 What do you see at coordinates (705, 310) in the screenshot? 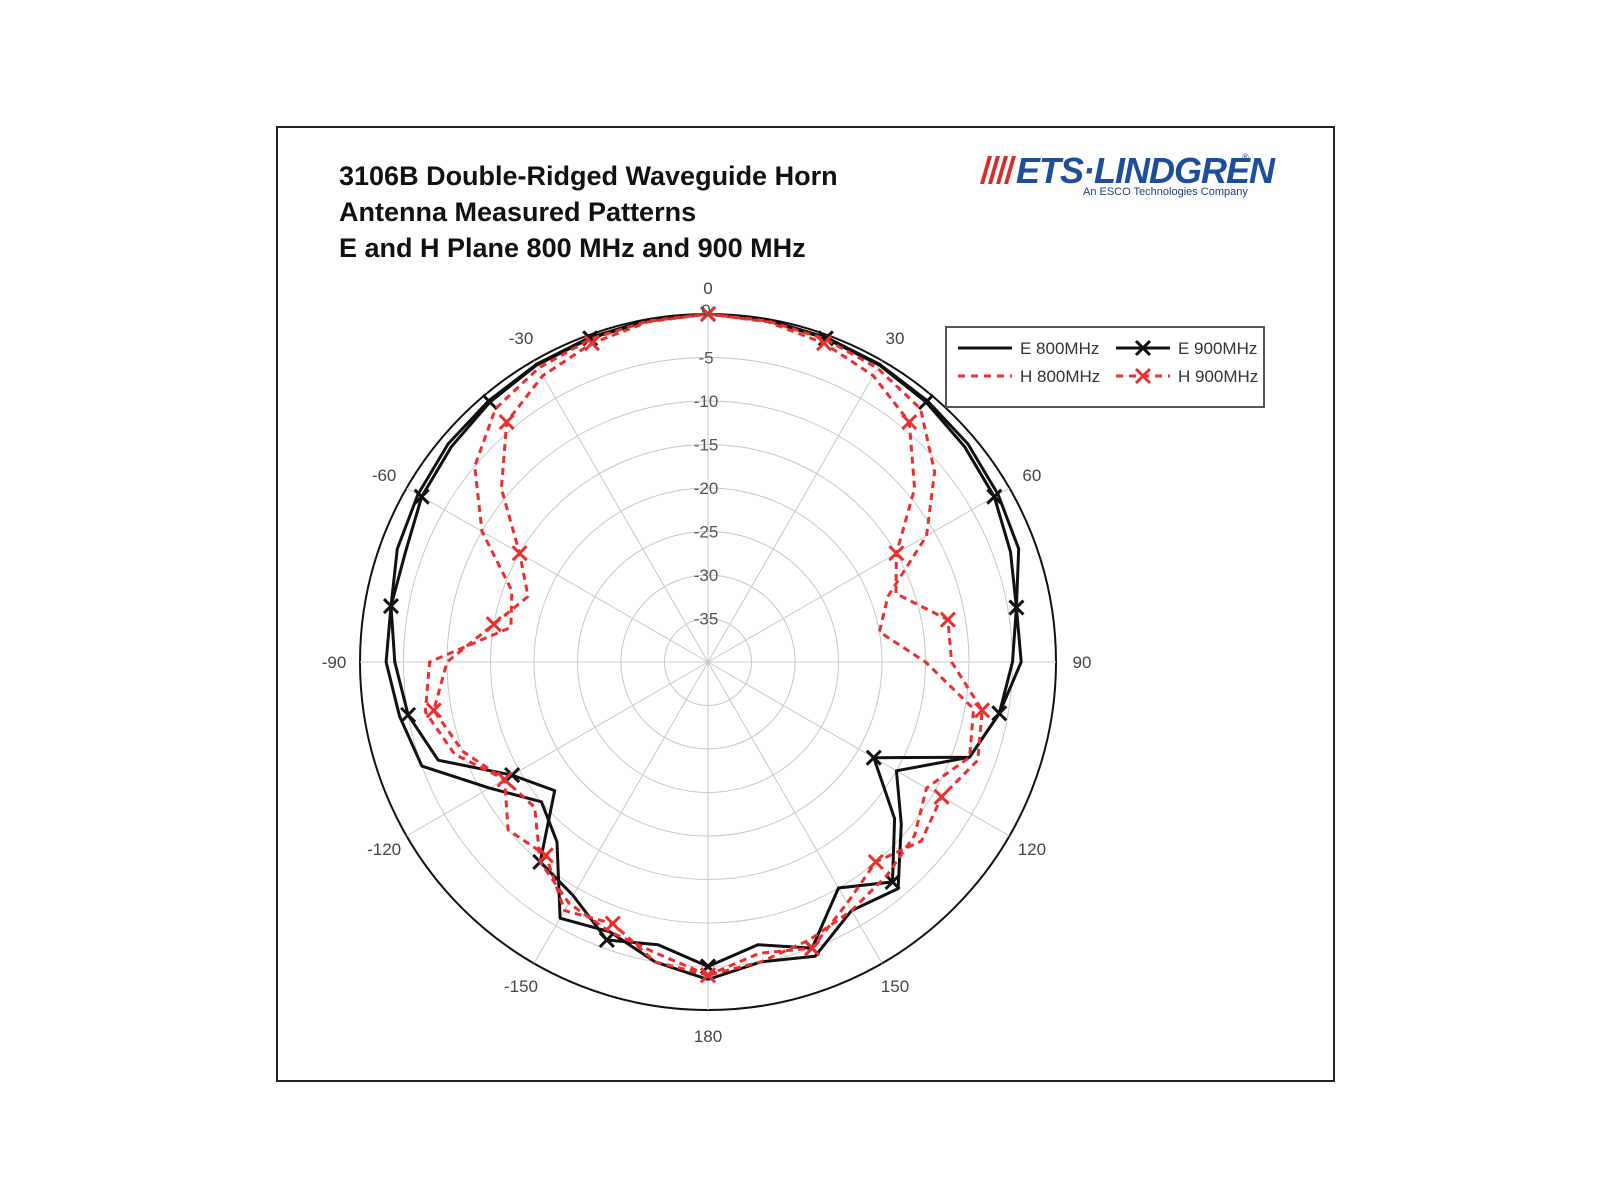
I see `radial-tick-label: 0` at bounding box center [705, 310].